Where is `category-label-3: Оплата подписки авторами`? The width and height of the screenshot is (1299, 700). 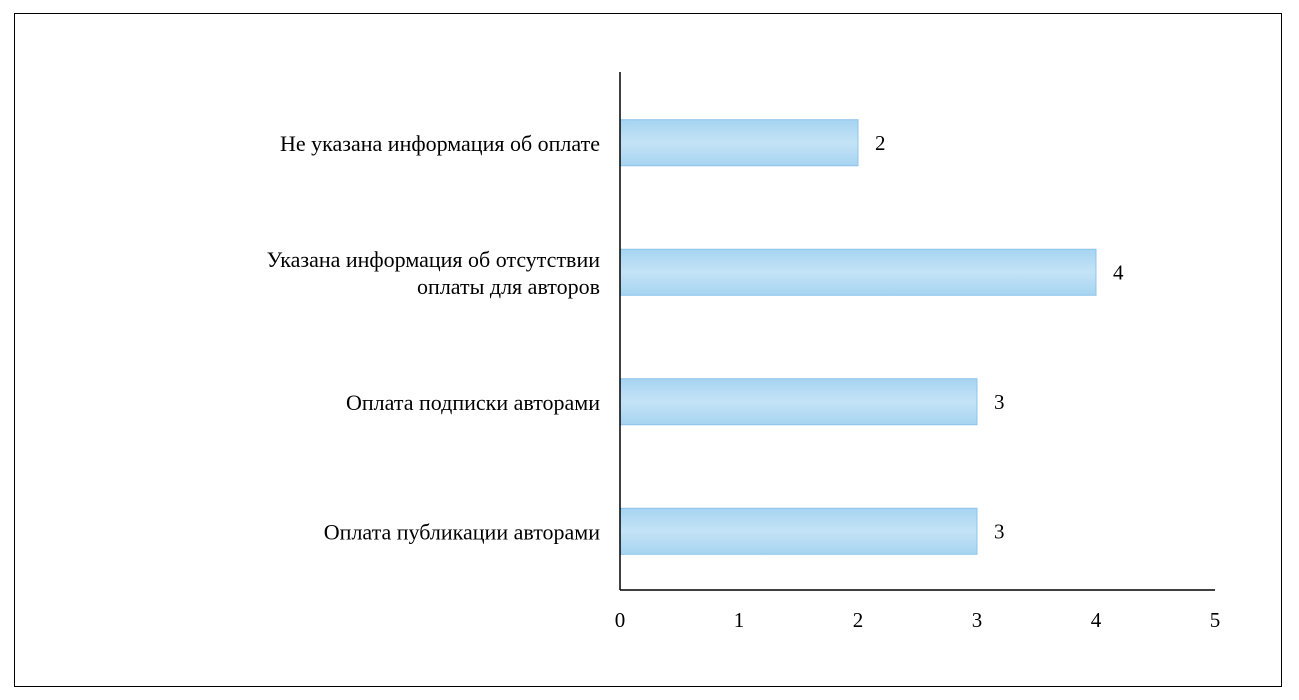
category-label-3: Оплата подписки авторами is located at coordinates (473, 402).